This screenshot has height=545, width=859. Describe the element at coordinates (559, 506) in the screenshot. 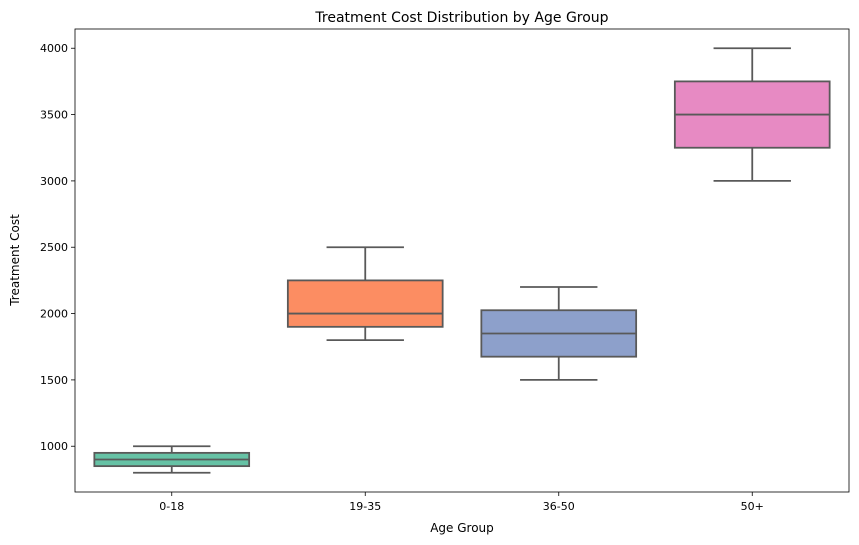

I see `x-tick-label: 36-50` at that location.